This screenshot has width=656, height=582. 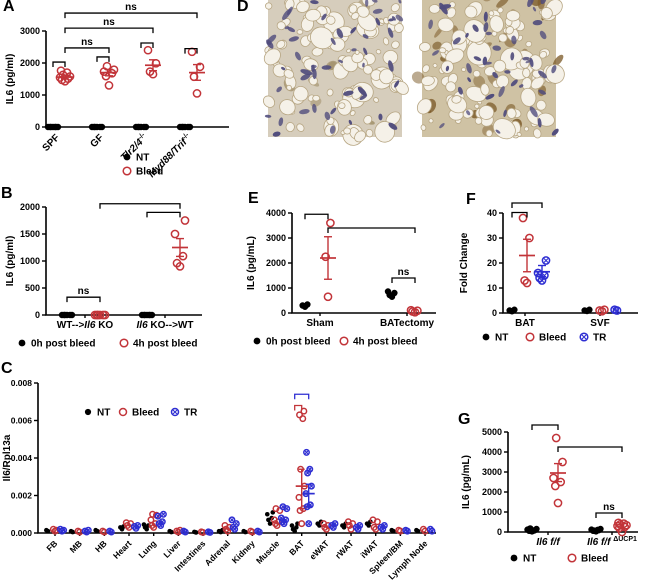 What do you see at coordinates (172, 549) in the screenshot?
I see `svg-text: Liver` at bounding box center [172, 549].